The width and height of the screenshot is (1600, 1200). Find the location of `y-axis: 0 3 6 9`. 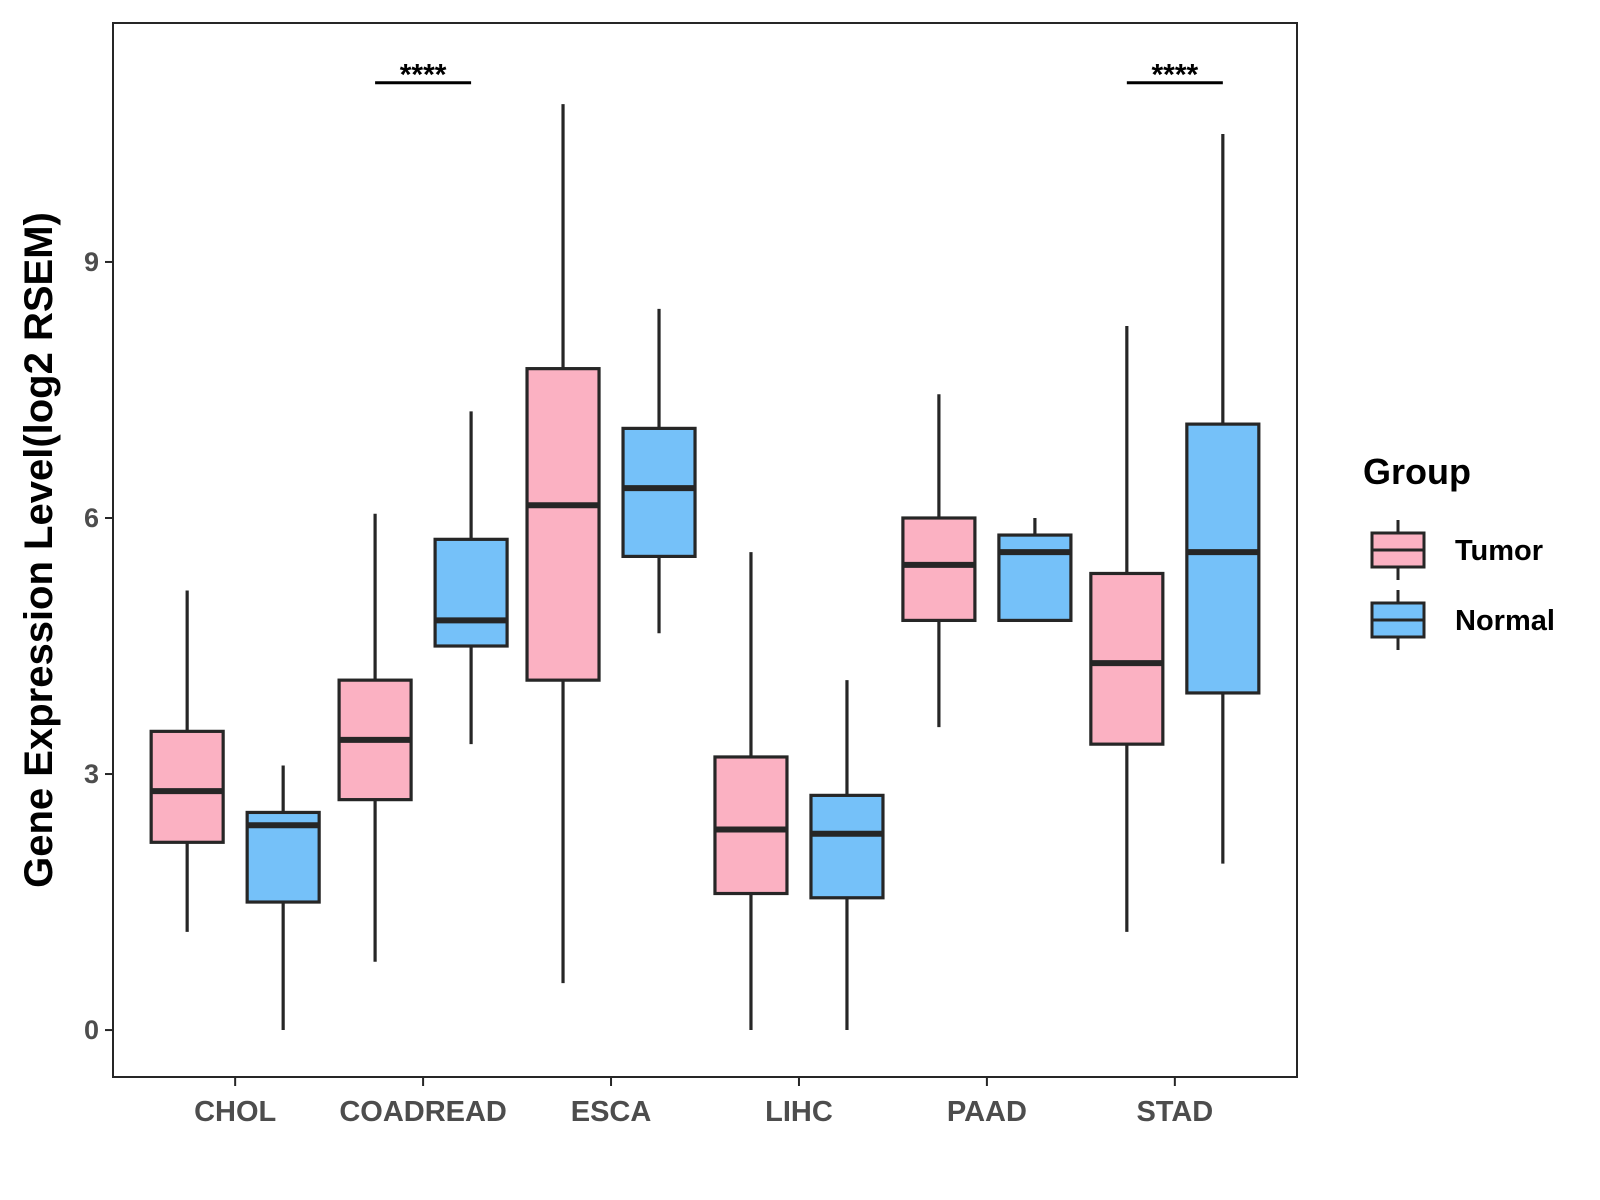

y-axis: 0 3 6 9 is located at coordinates (98, 646).